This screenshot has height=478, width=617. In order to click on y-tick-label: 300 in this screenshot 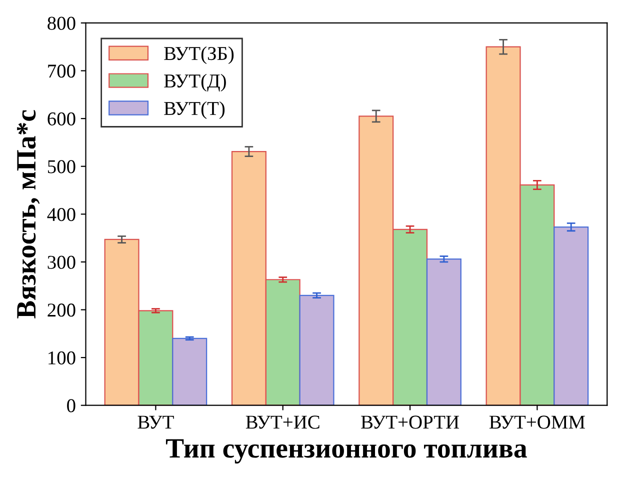, I will do `click(62, 262)`.